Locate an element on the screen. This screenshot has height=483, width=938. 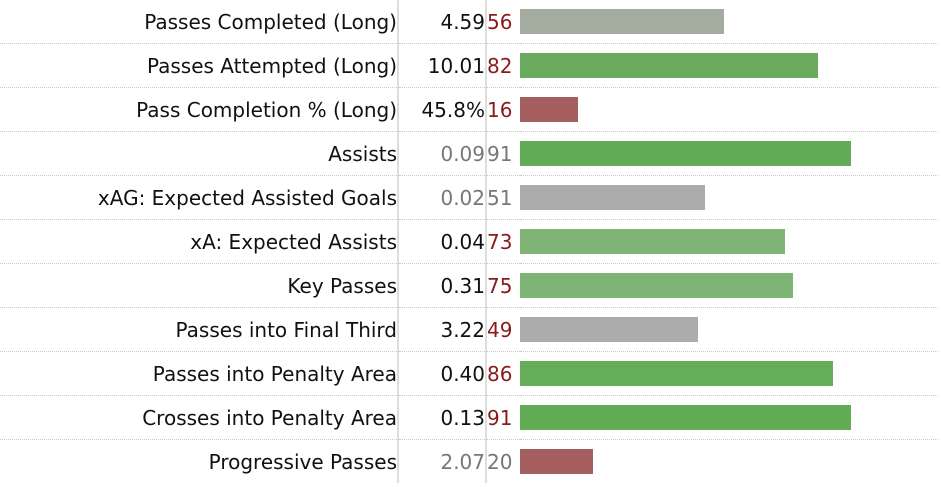
stat-label: xAG: Expected Assisted Goals is located at coordinates (199, 197).